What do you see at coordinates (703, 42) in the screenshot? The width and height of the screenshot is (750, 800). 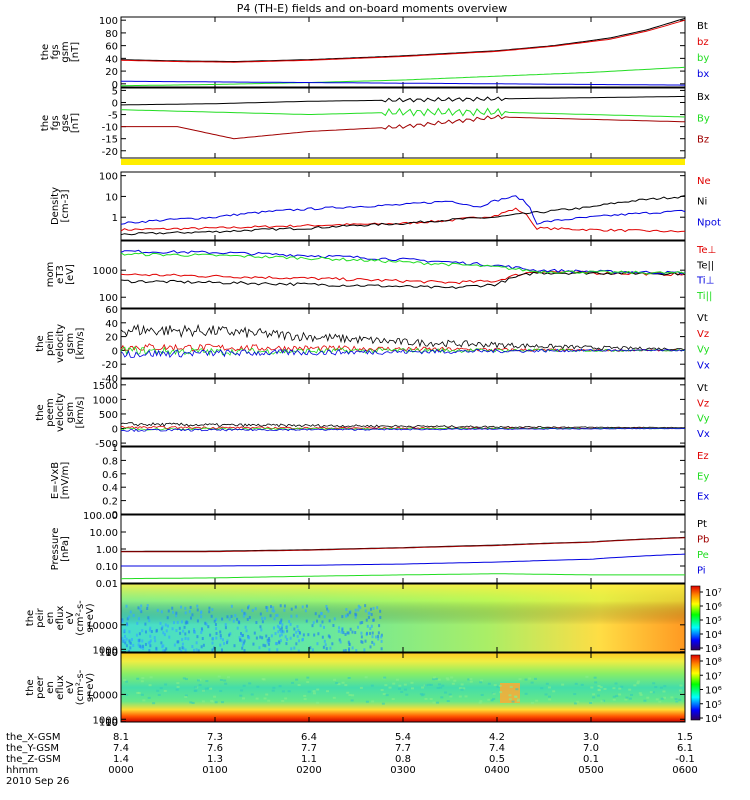 I see `legend-entry: bz` at bounding box center [703, 42].